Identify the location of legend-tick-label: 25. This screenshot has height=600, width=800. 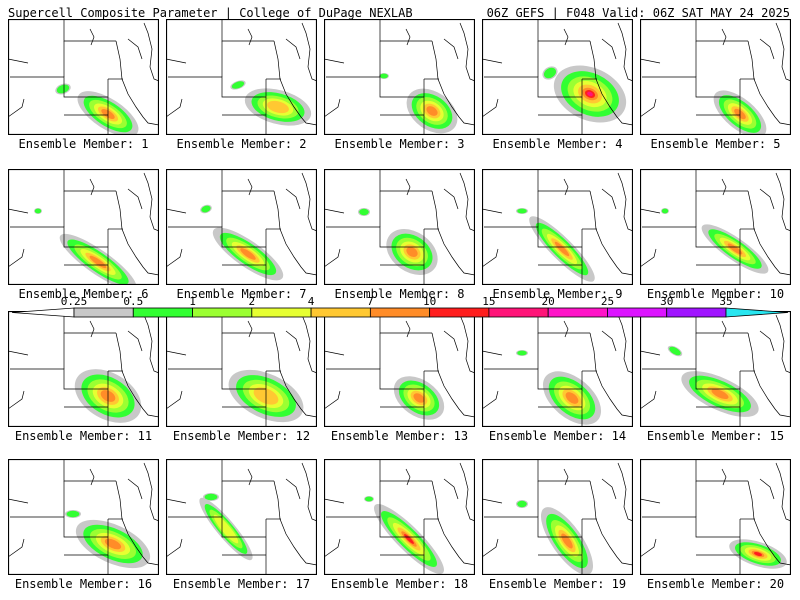
(607, 301).